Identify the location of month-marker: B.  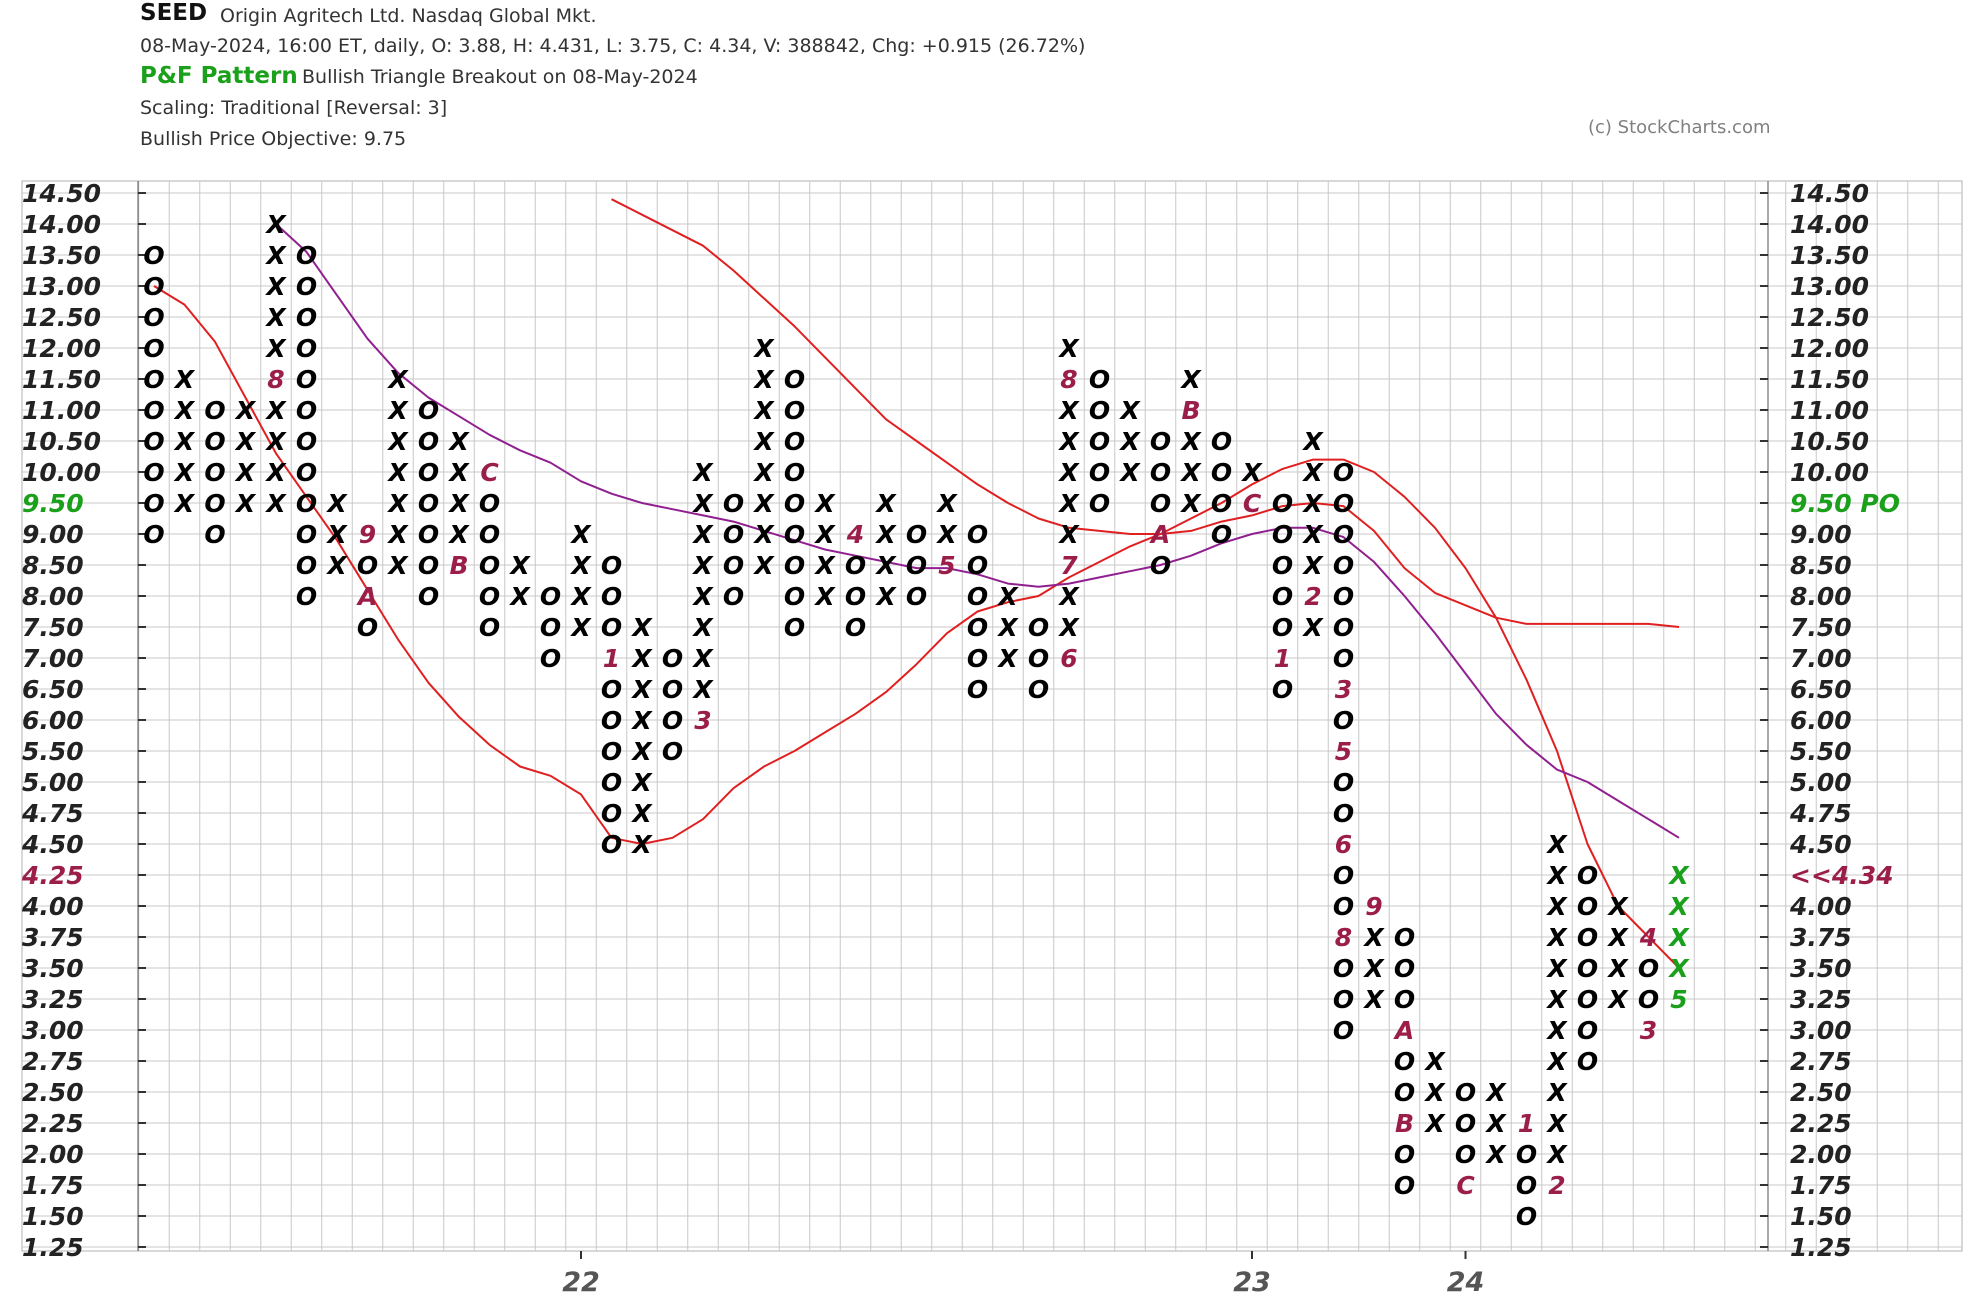
(458, 565).